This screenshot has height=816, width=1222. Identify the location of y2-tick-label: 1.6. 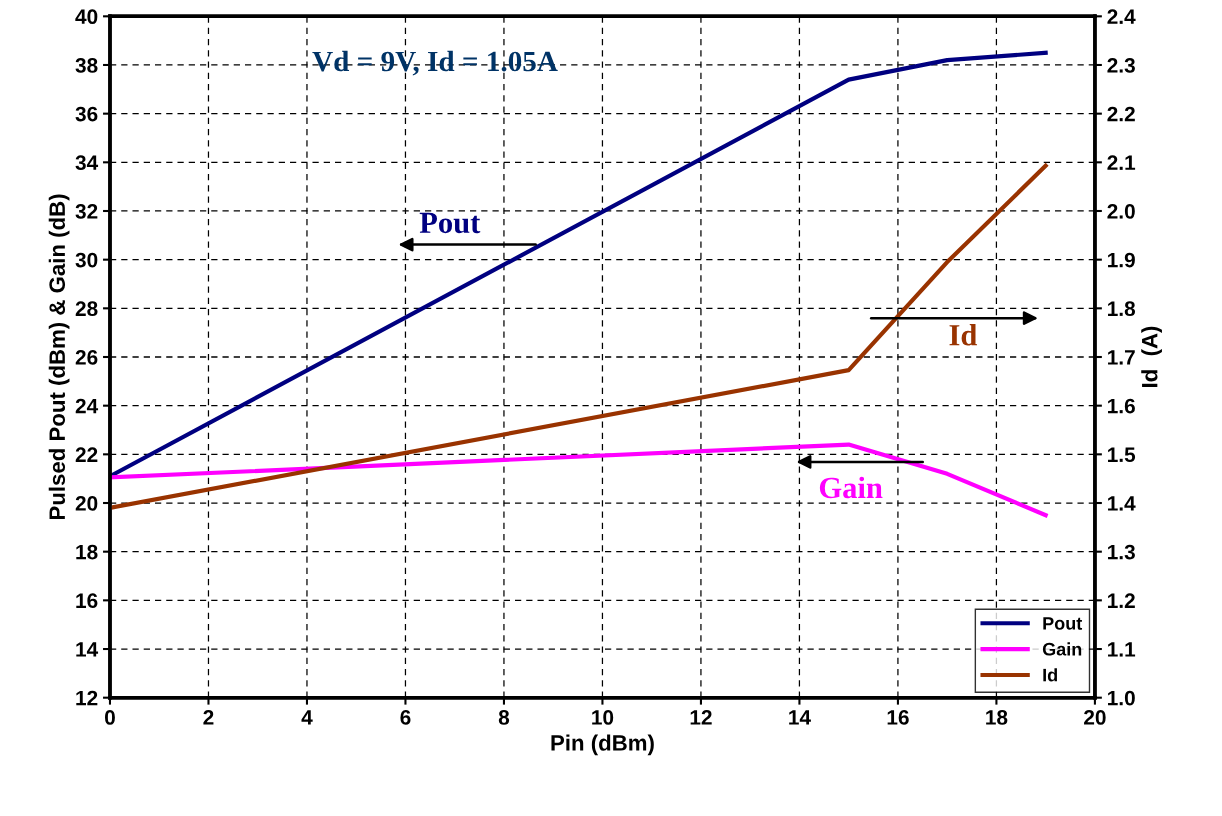
(1121, 406).